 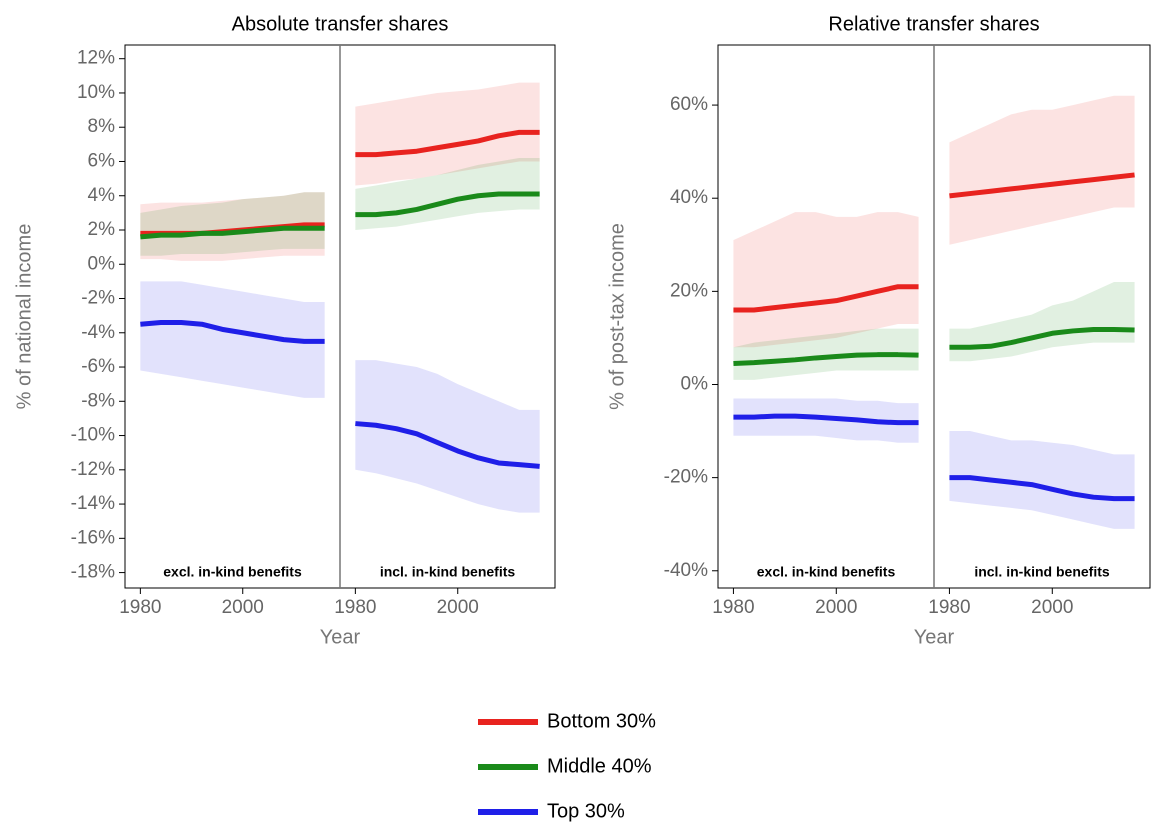 I want to click on y-tick-label: -2%, so click(x=98, y=298).